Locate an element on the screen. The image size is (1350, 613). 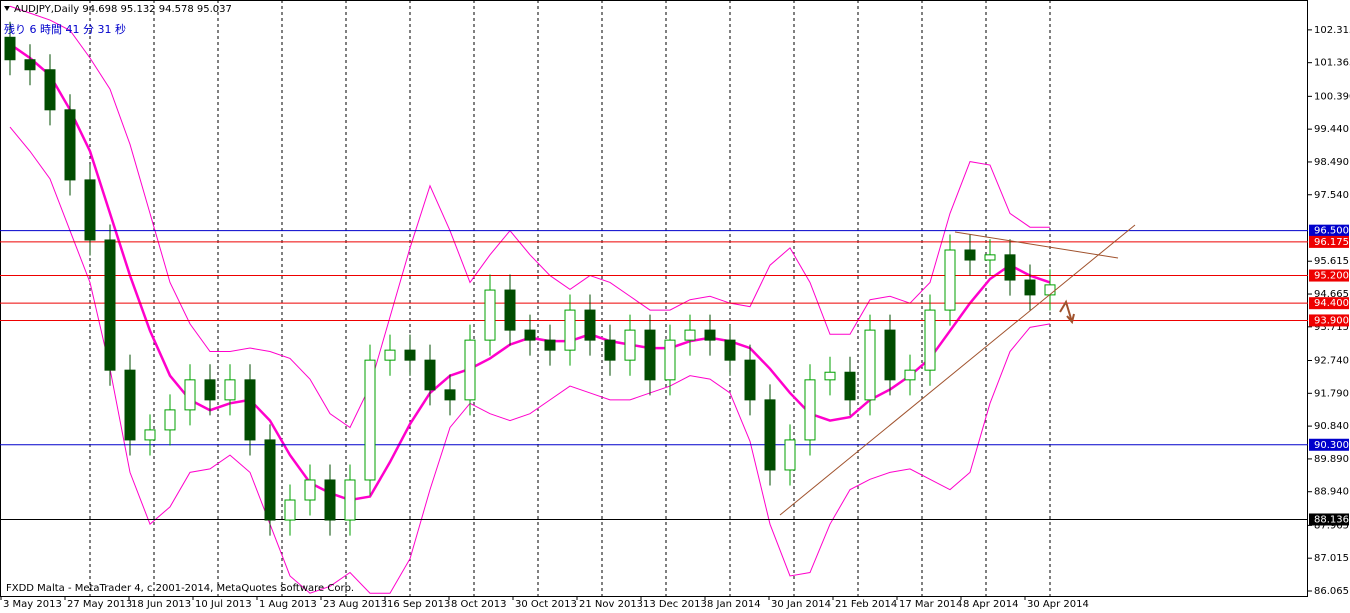
arrow is located at coordinates (1067, 312).